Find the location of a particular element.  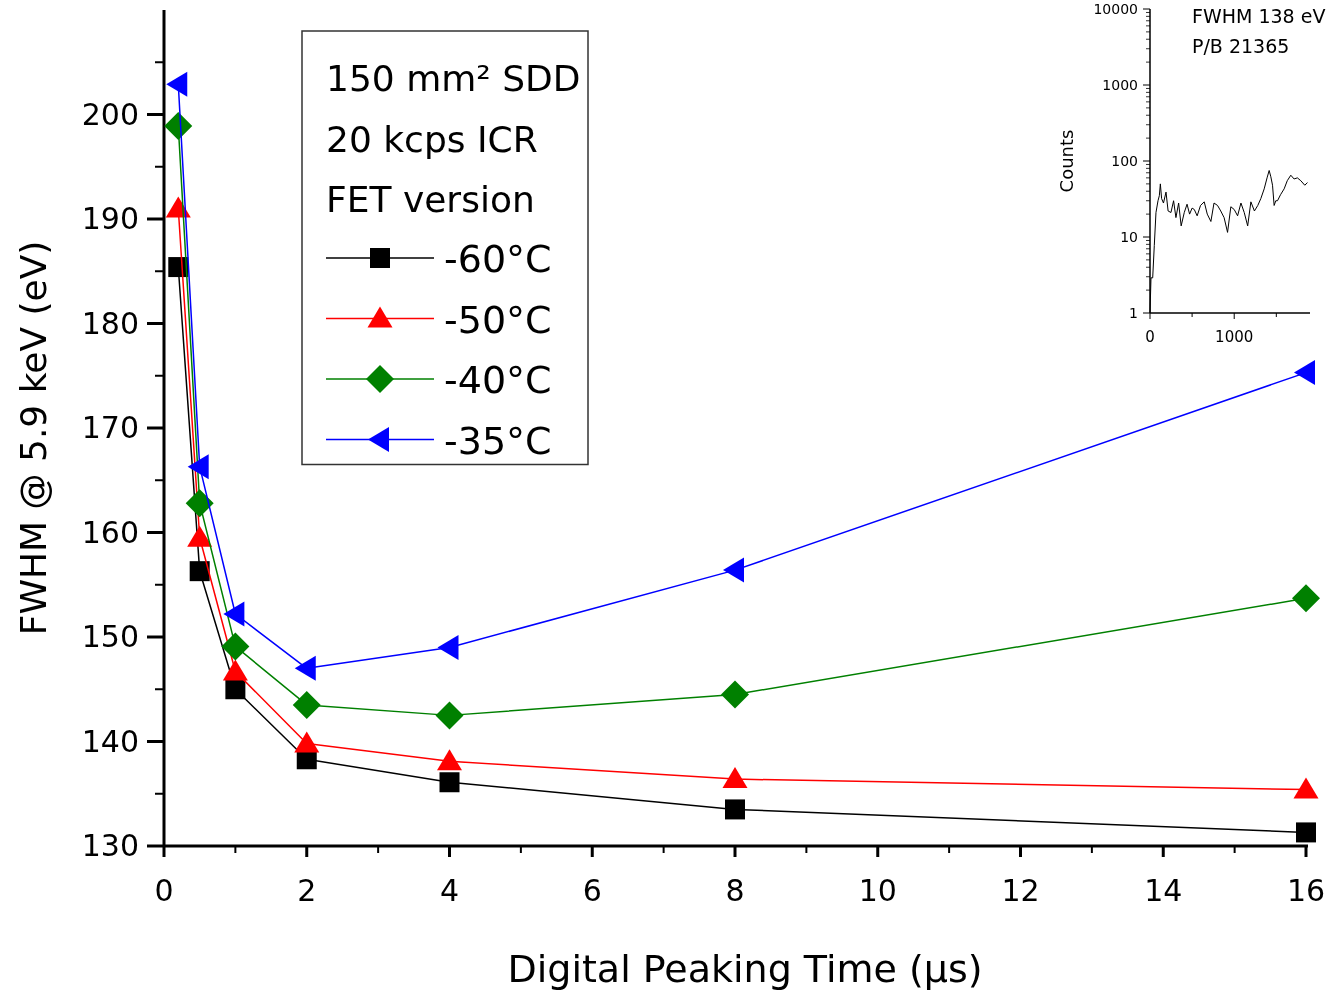

y-tick-label: 190 is located at coordinates (110, 218).